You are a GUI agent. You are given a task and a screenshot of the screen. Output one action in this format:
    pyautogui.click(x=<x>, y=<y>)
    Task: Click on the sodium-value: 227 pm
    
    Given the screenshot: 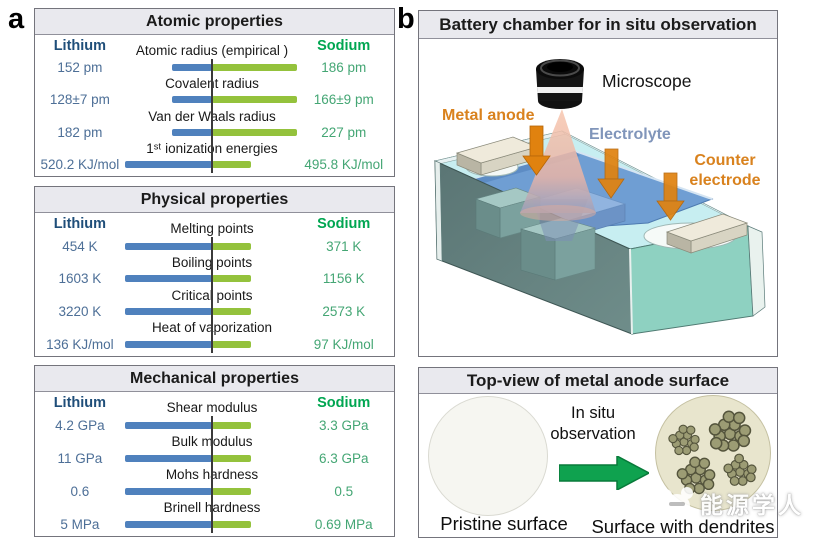 What is the action you would take?
    pyautogui.click(x=344, y=132)
    